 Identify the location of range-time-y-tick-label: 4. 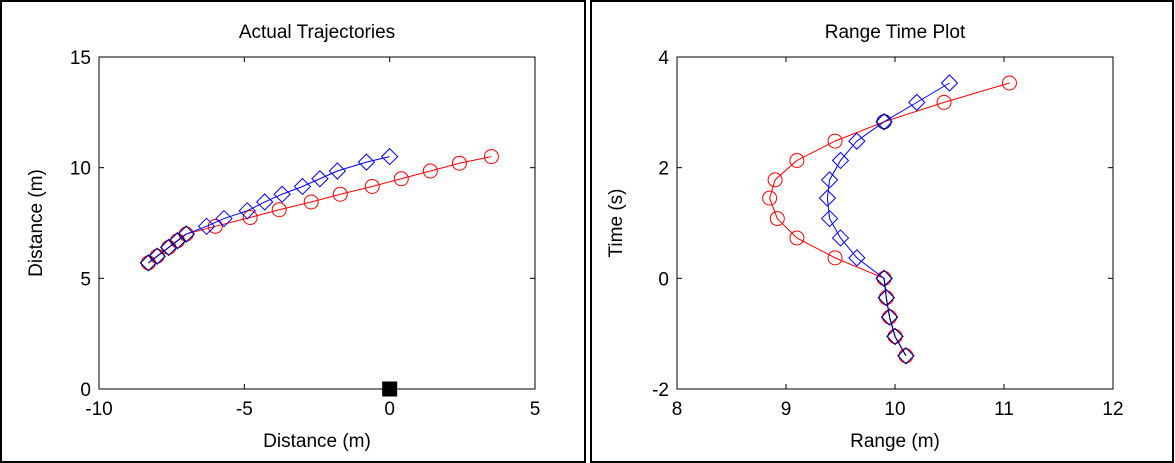
(663, 58).